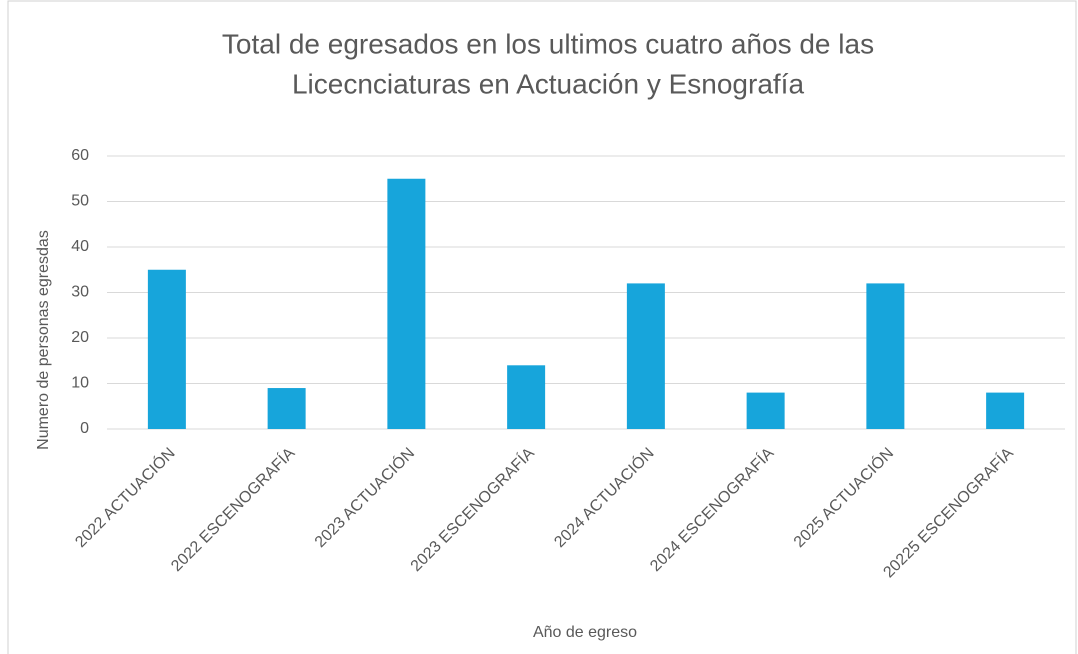 The image size is (1078, 654). Describe the element at coordinates (80, 246) in the screenshot. I see `y-tick-label: 40` at that location.